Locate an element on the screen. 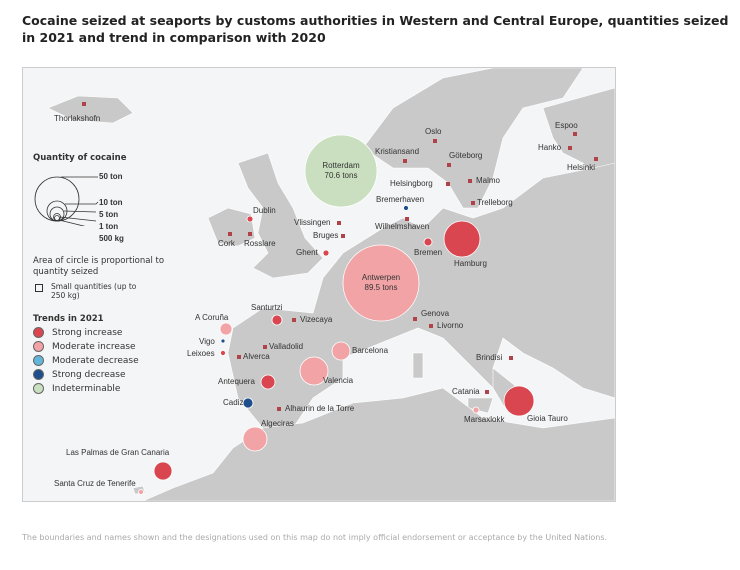 The image size is (740, 570). legend-trends-title: Trends in 2021 is located at coordinates (68, 319).